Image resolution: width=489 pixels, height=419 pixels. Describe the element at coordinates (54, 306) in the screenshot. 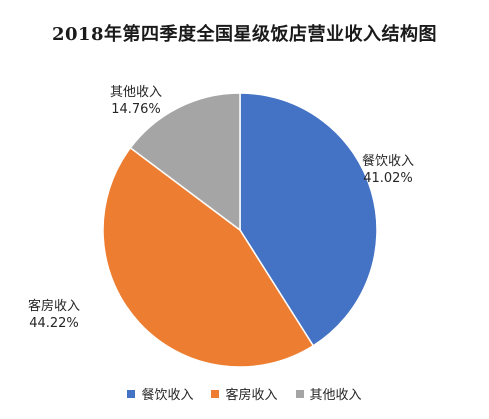

I see `slice-label-name-rooms: 客房收入` at that location.